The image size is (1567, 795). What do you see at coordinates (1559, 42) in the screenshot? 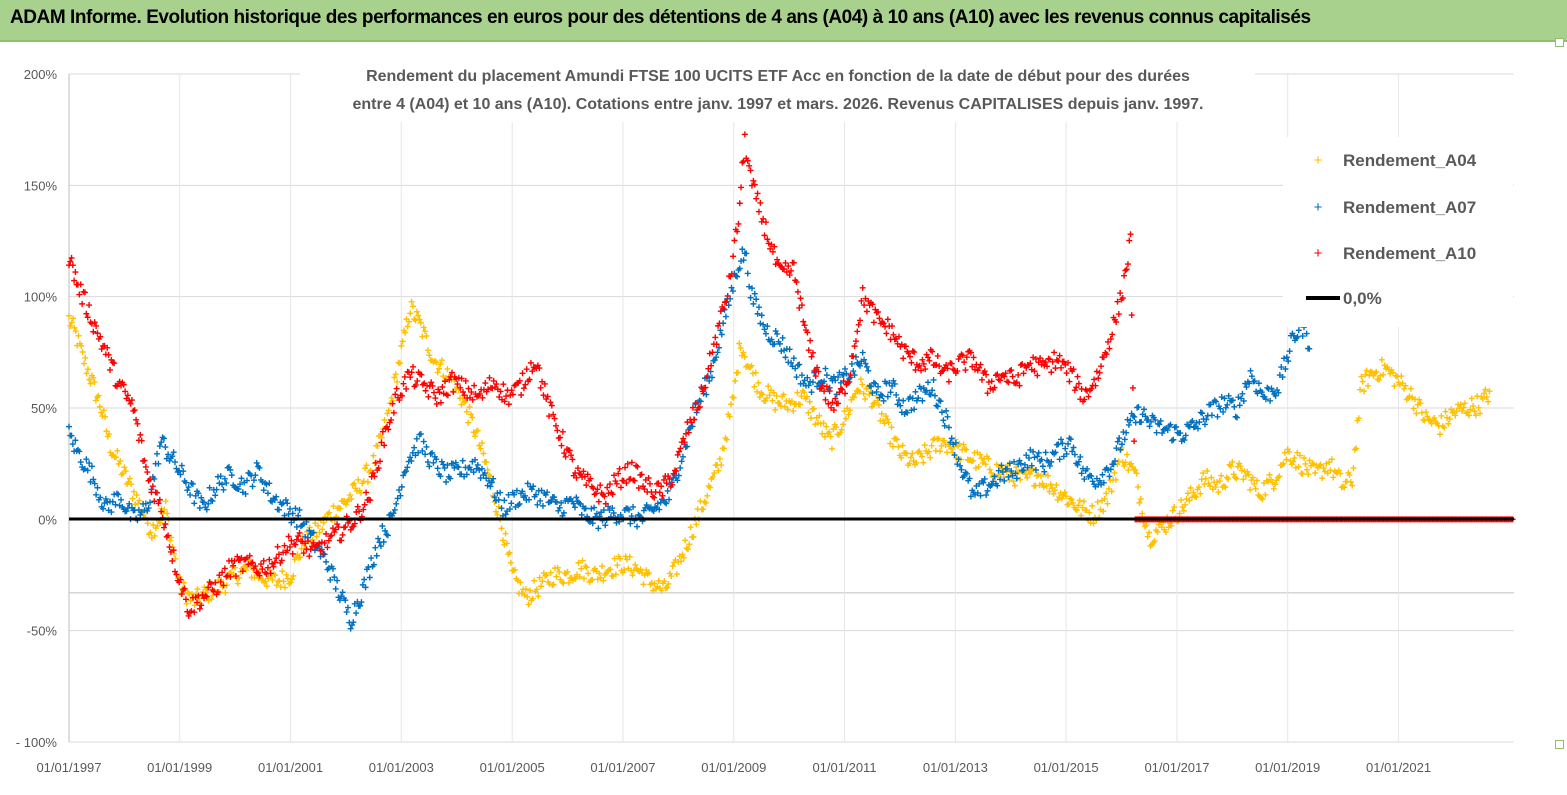
I see `resize-handle-top-right` at bounding box center [1559, 42].